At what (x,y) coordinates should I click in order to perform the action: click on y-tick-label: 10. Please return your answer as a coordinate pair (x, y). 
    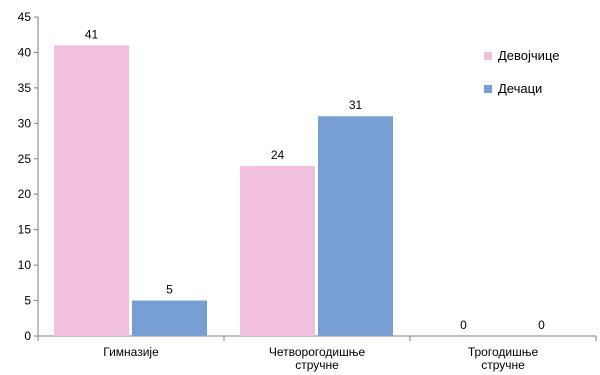
    Looking at the image, I should click on (25, 265).